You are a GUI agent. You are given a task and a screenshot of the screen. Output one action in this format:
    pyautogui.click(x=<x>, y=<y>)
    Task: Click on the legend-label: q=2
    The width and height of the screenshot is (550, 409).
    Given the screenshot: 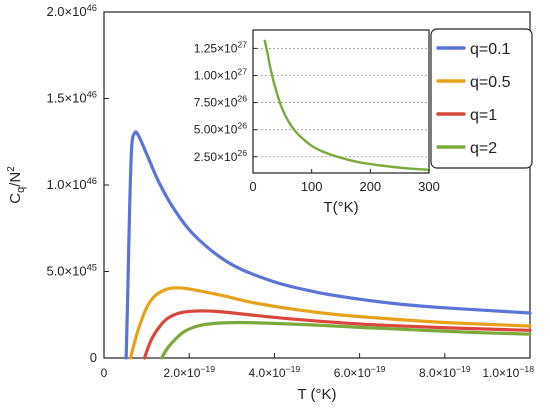 What is the action you would take?
    pyautogui.click(x=483, y=148)
    